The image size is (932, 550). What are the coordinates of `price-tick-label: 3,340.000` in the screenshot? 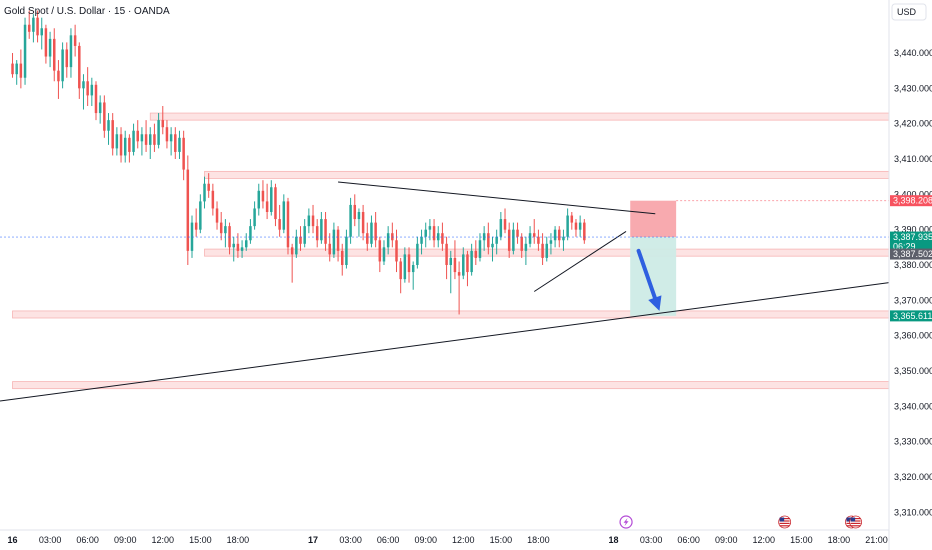 It's located at (913, 406).